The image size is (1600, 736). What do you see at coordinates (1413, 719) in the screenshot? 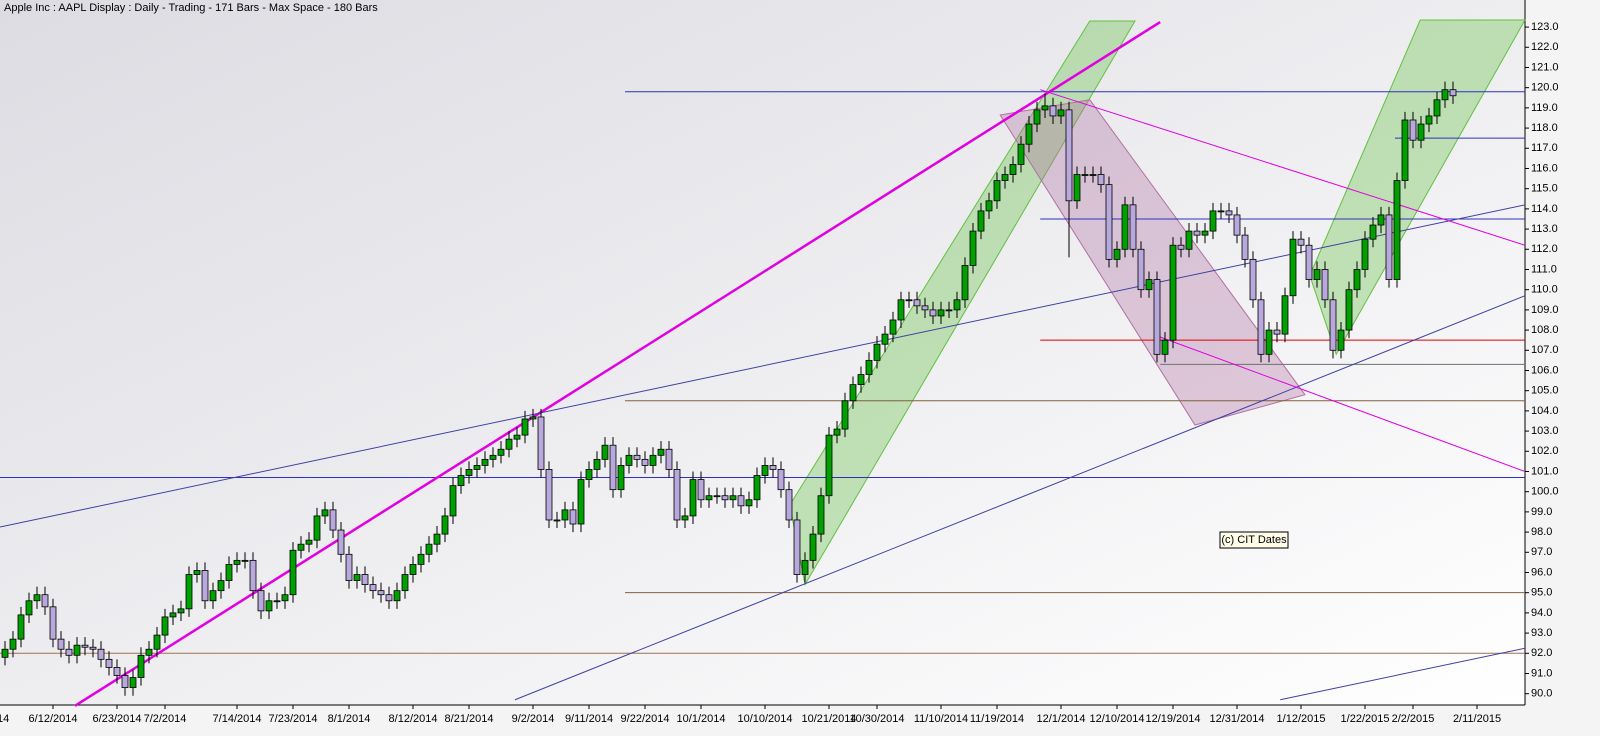
I see `x-tick-label: 2/2/2015` at bounding box center [1413, 719].